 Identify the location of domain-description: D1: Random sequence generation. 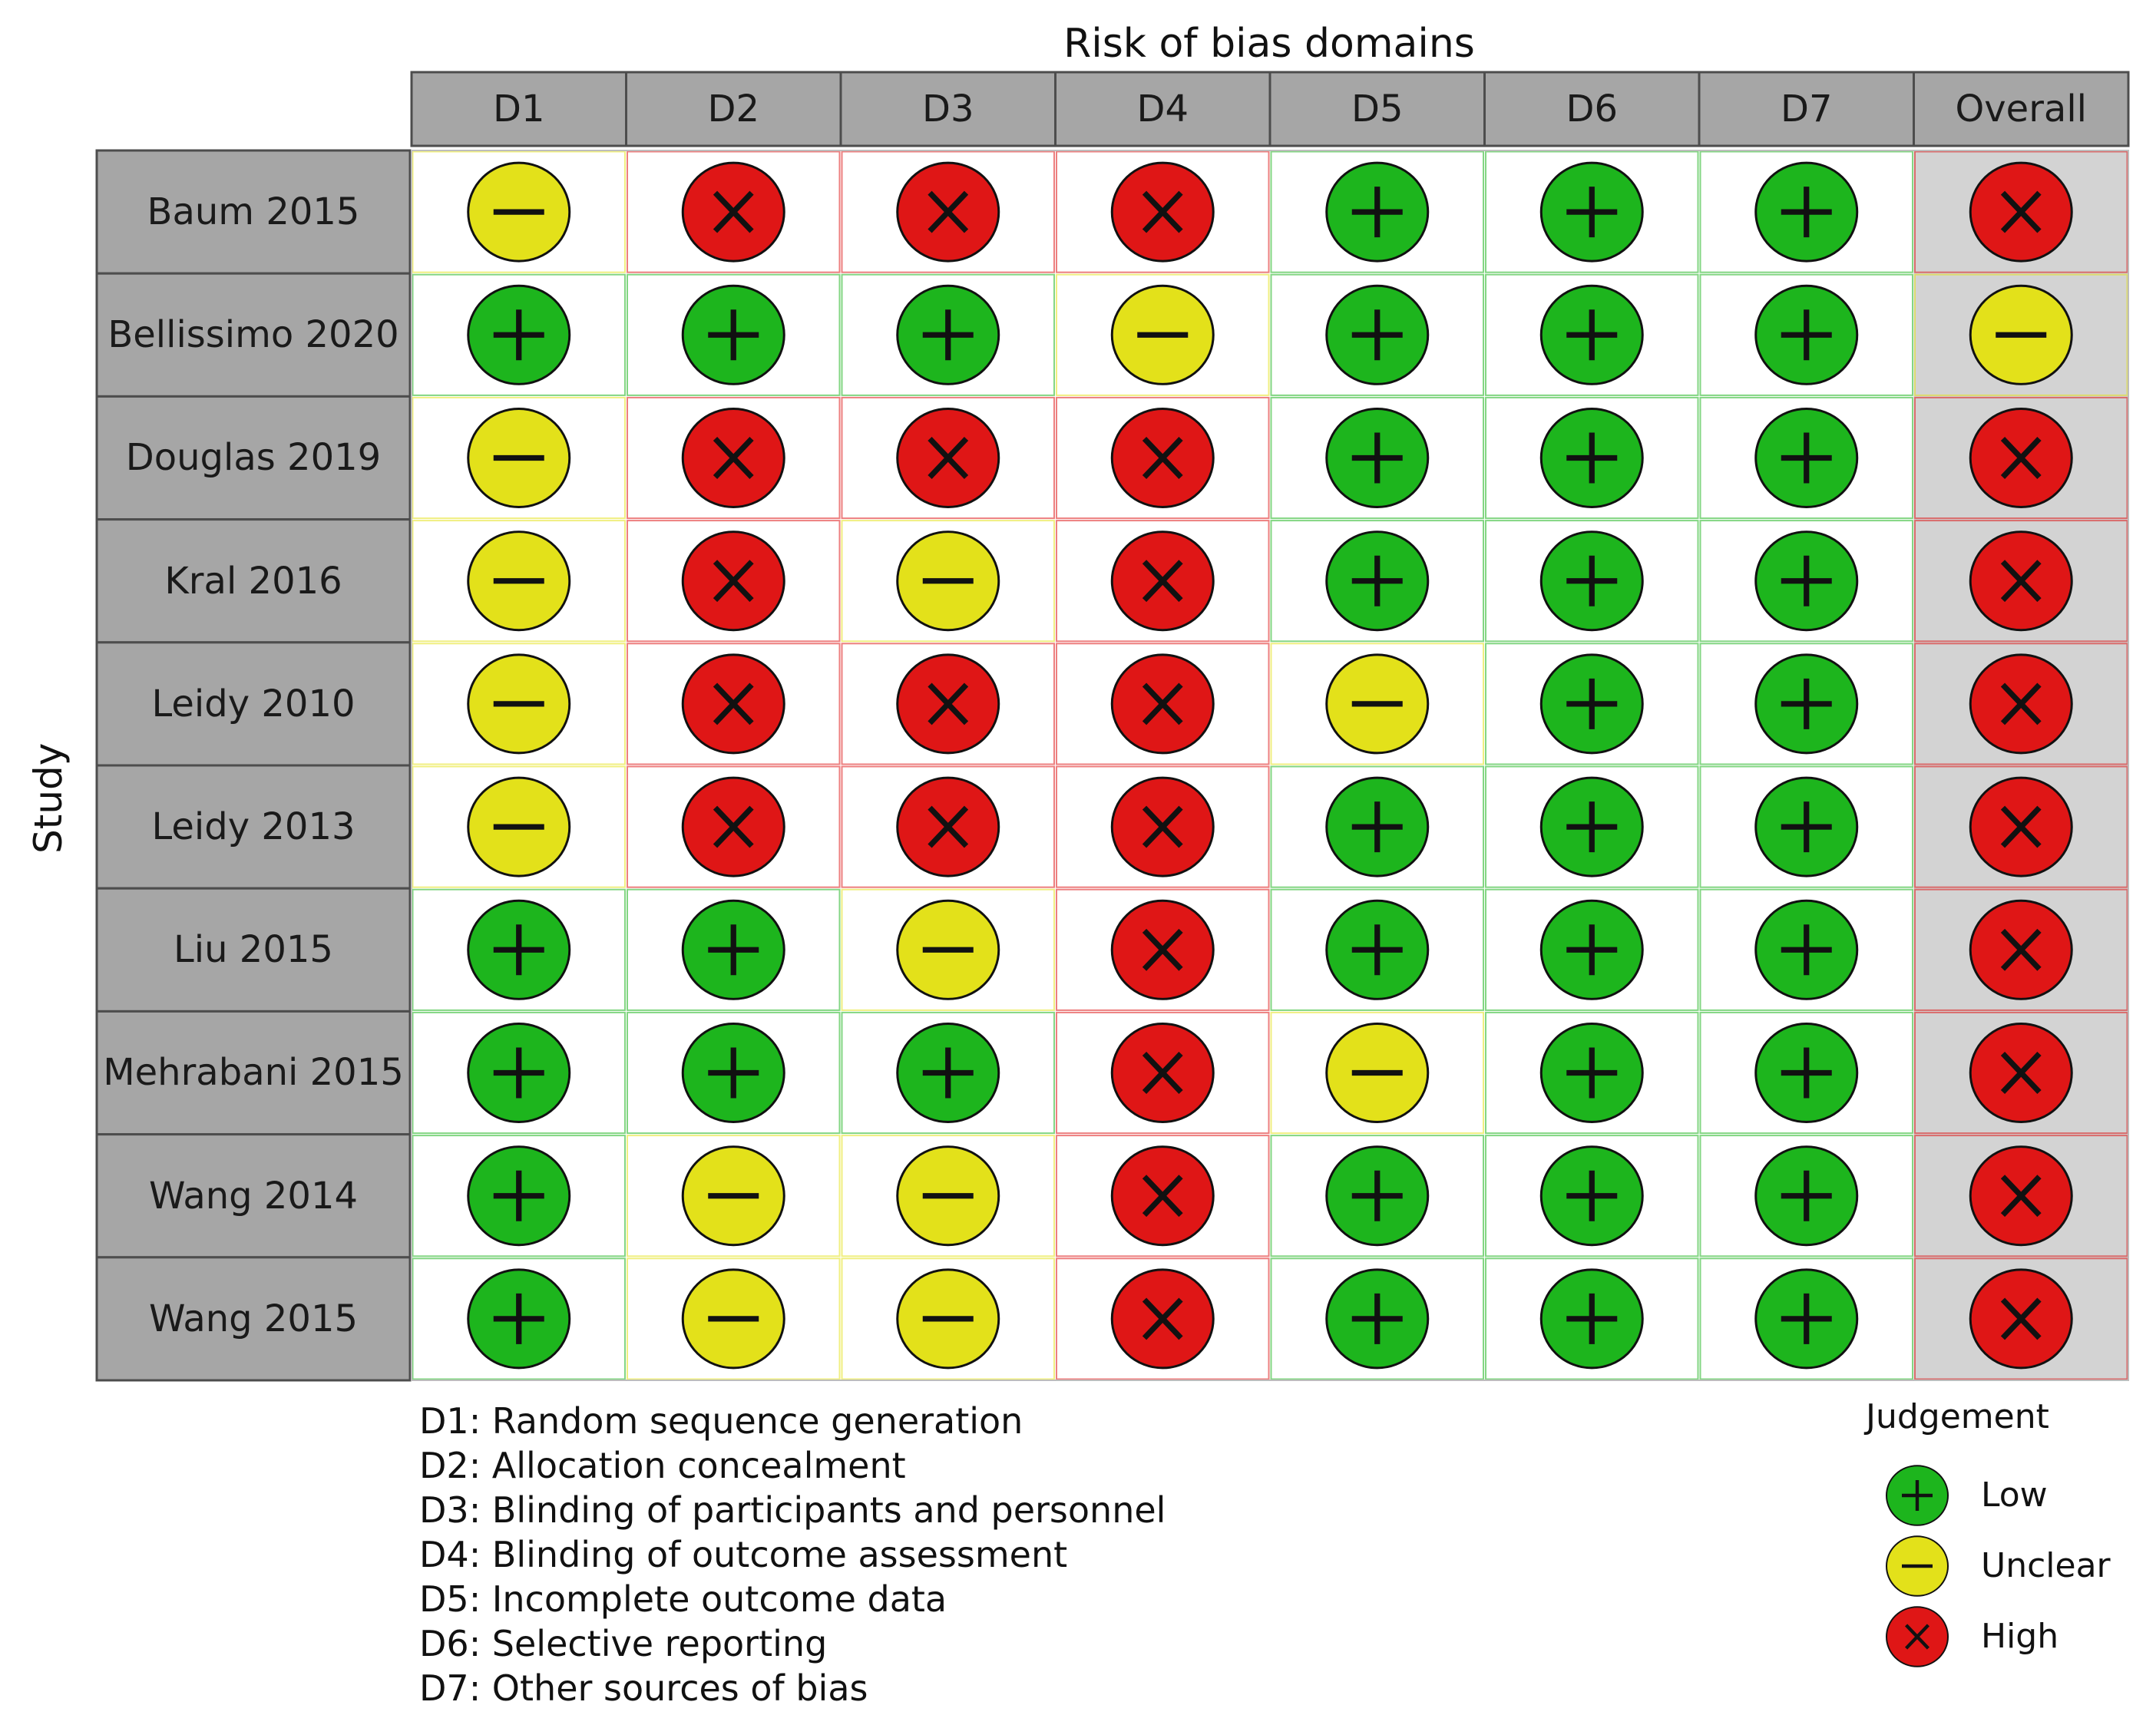
(721, 1421).